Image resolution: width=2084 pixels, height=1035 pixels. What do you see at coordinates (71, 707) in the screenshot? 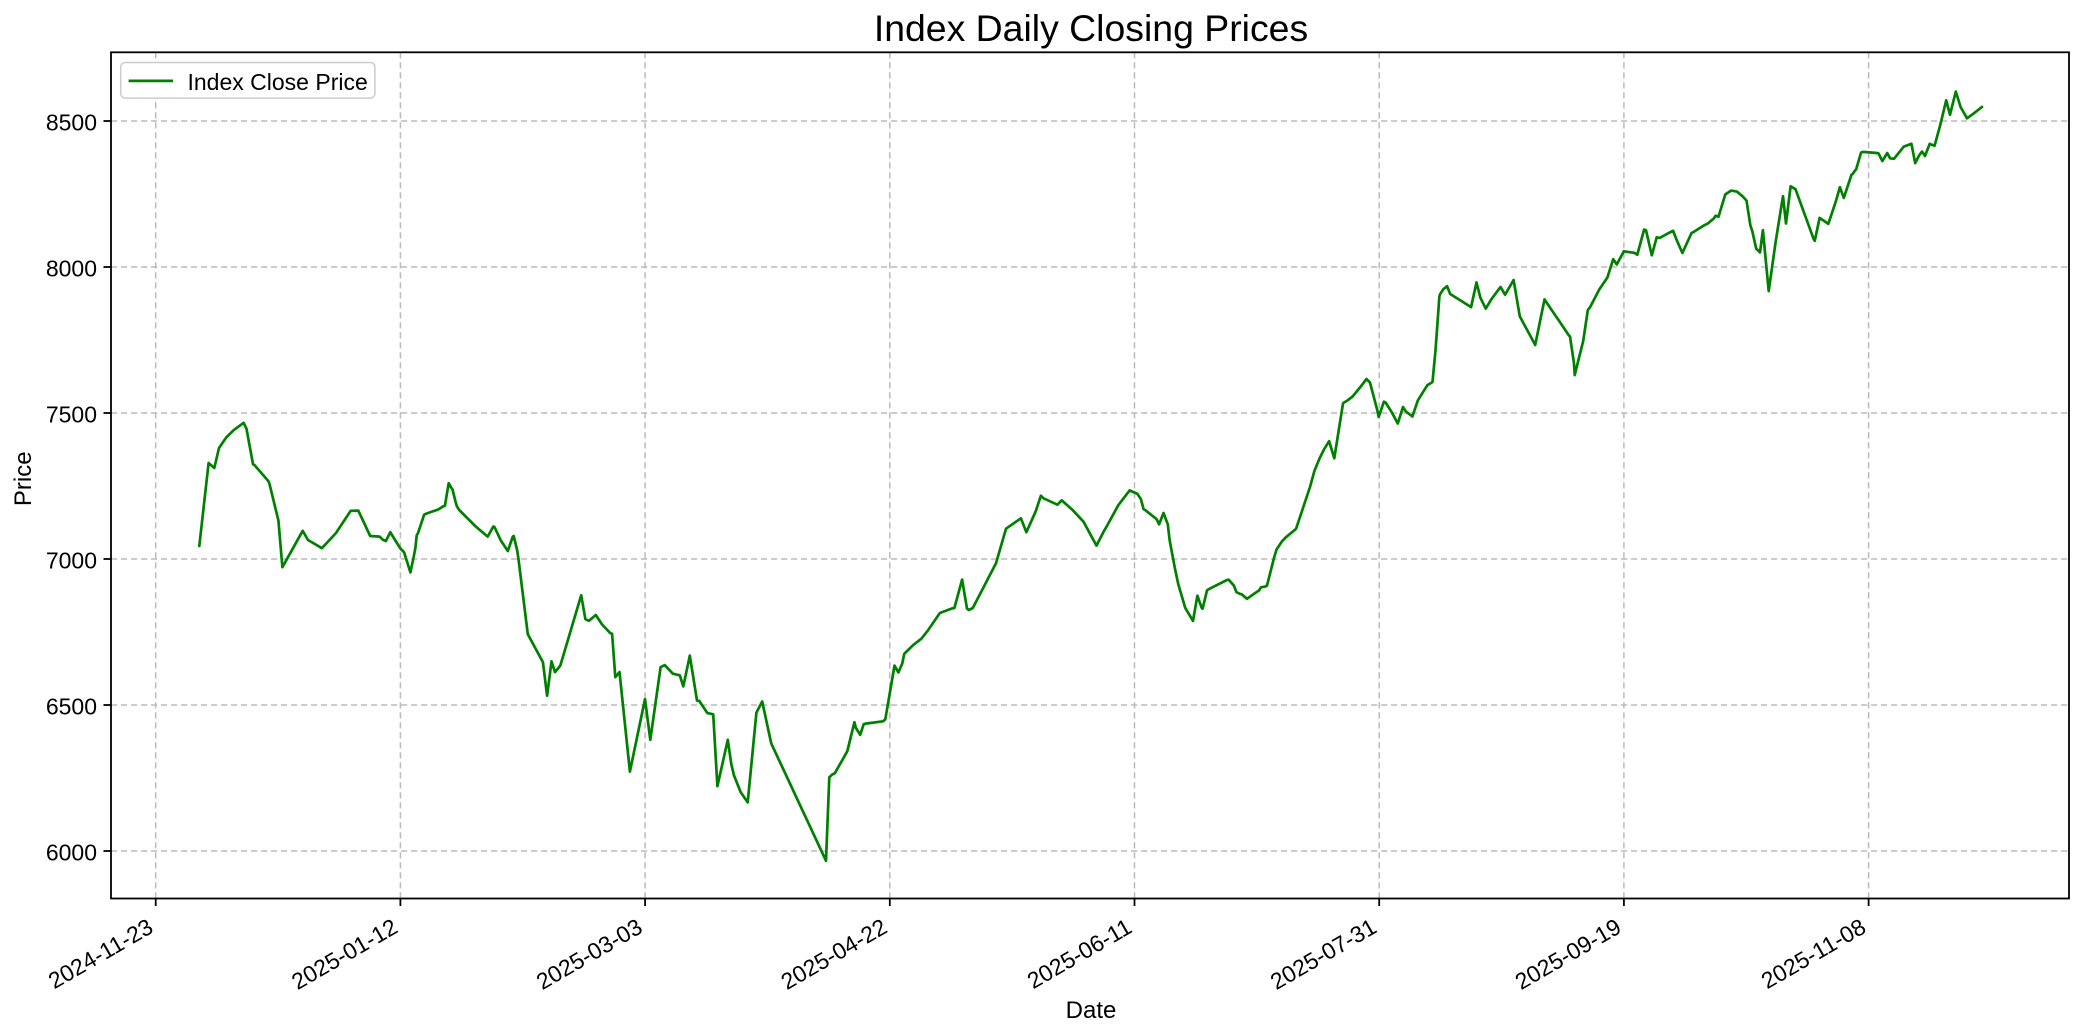
I see `svg-text: 6500` at bounding box center [71, 707].